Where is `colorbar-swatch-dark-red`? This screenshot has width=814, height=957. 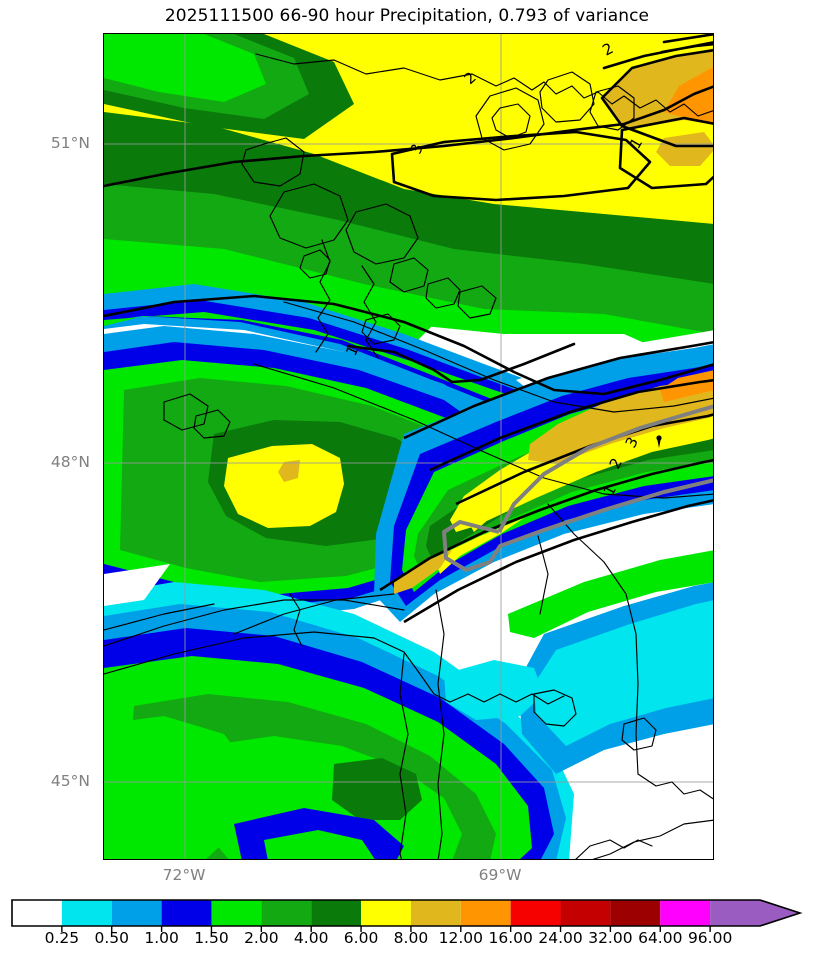
colorbar-swatch-dark-red is located at coordinates (585, 913).